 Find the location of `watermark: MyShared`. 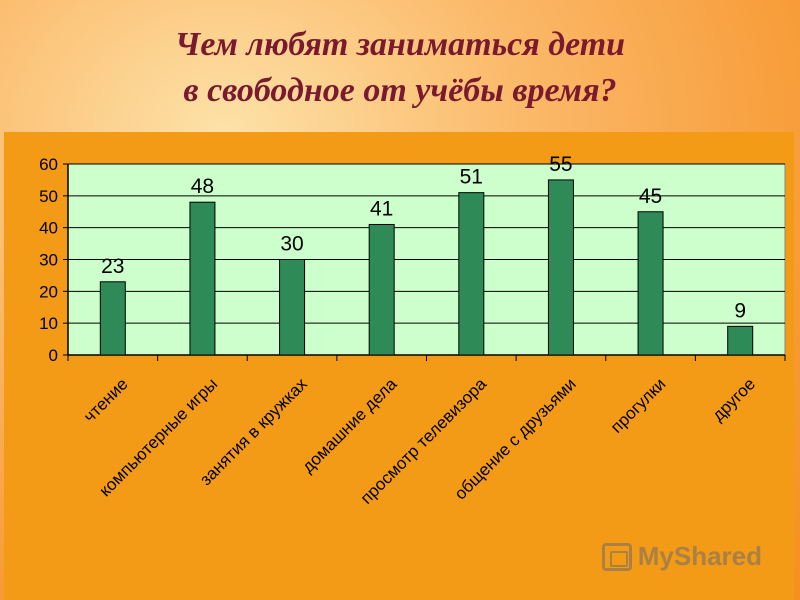

watermark: MyShared is located at coordinates (681, 556).